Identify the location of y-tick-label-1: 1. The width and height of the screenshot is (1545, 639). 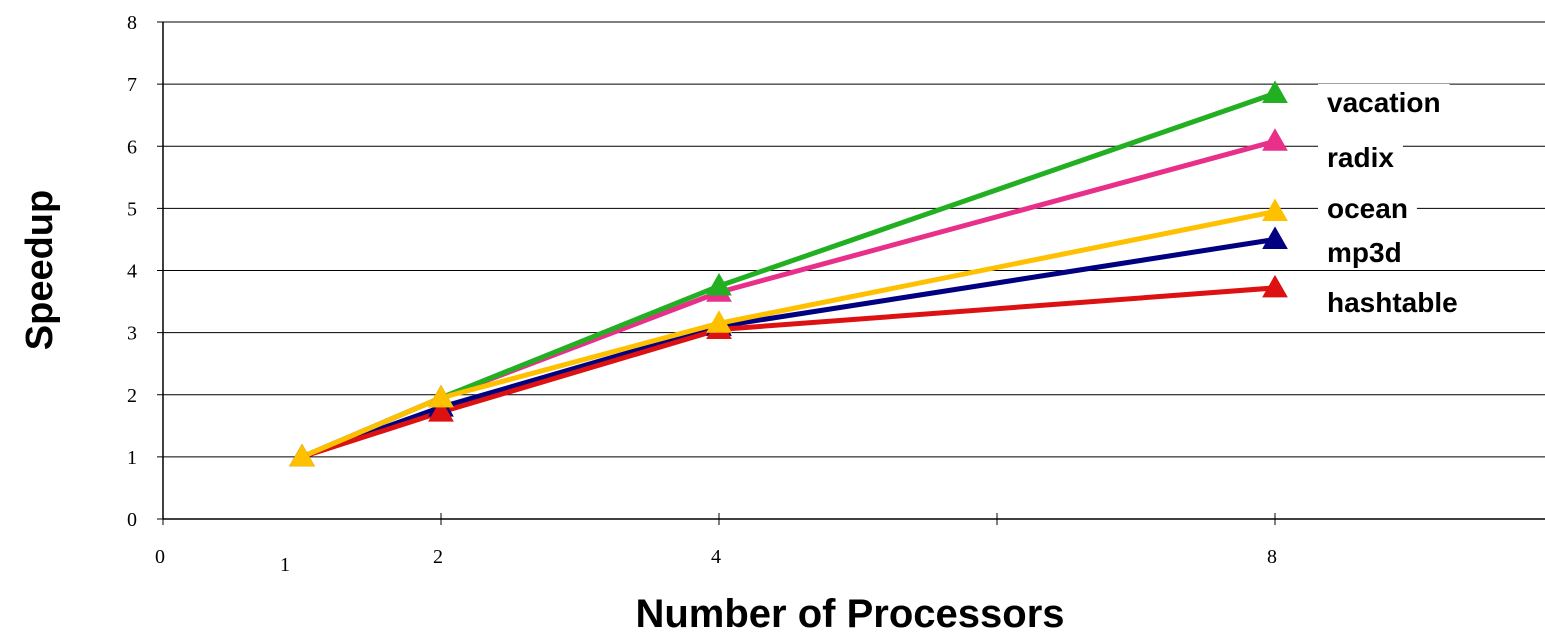
(132, 458).